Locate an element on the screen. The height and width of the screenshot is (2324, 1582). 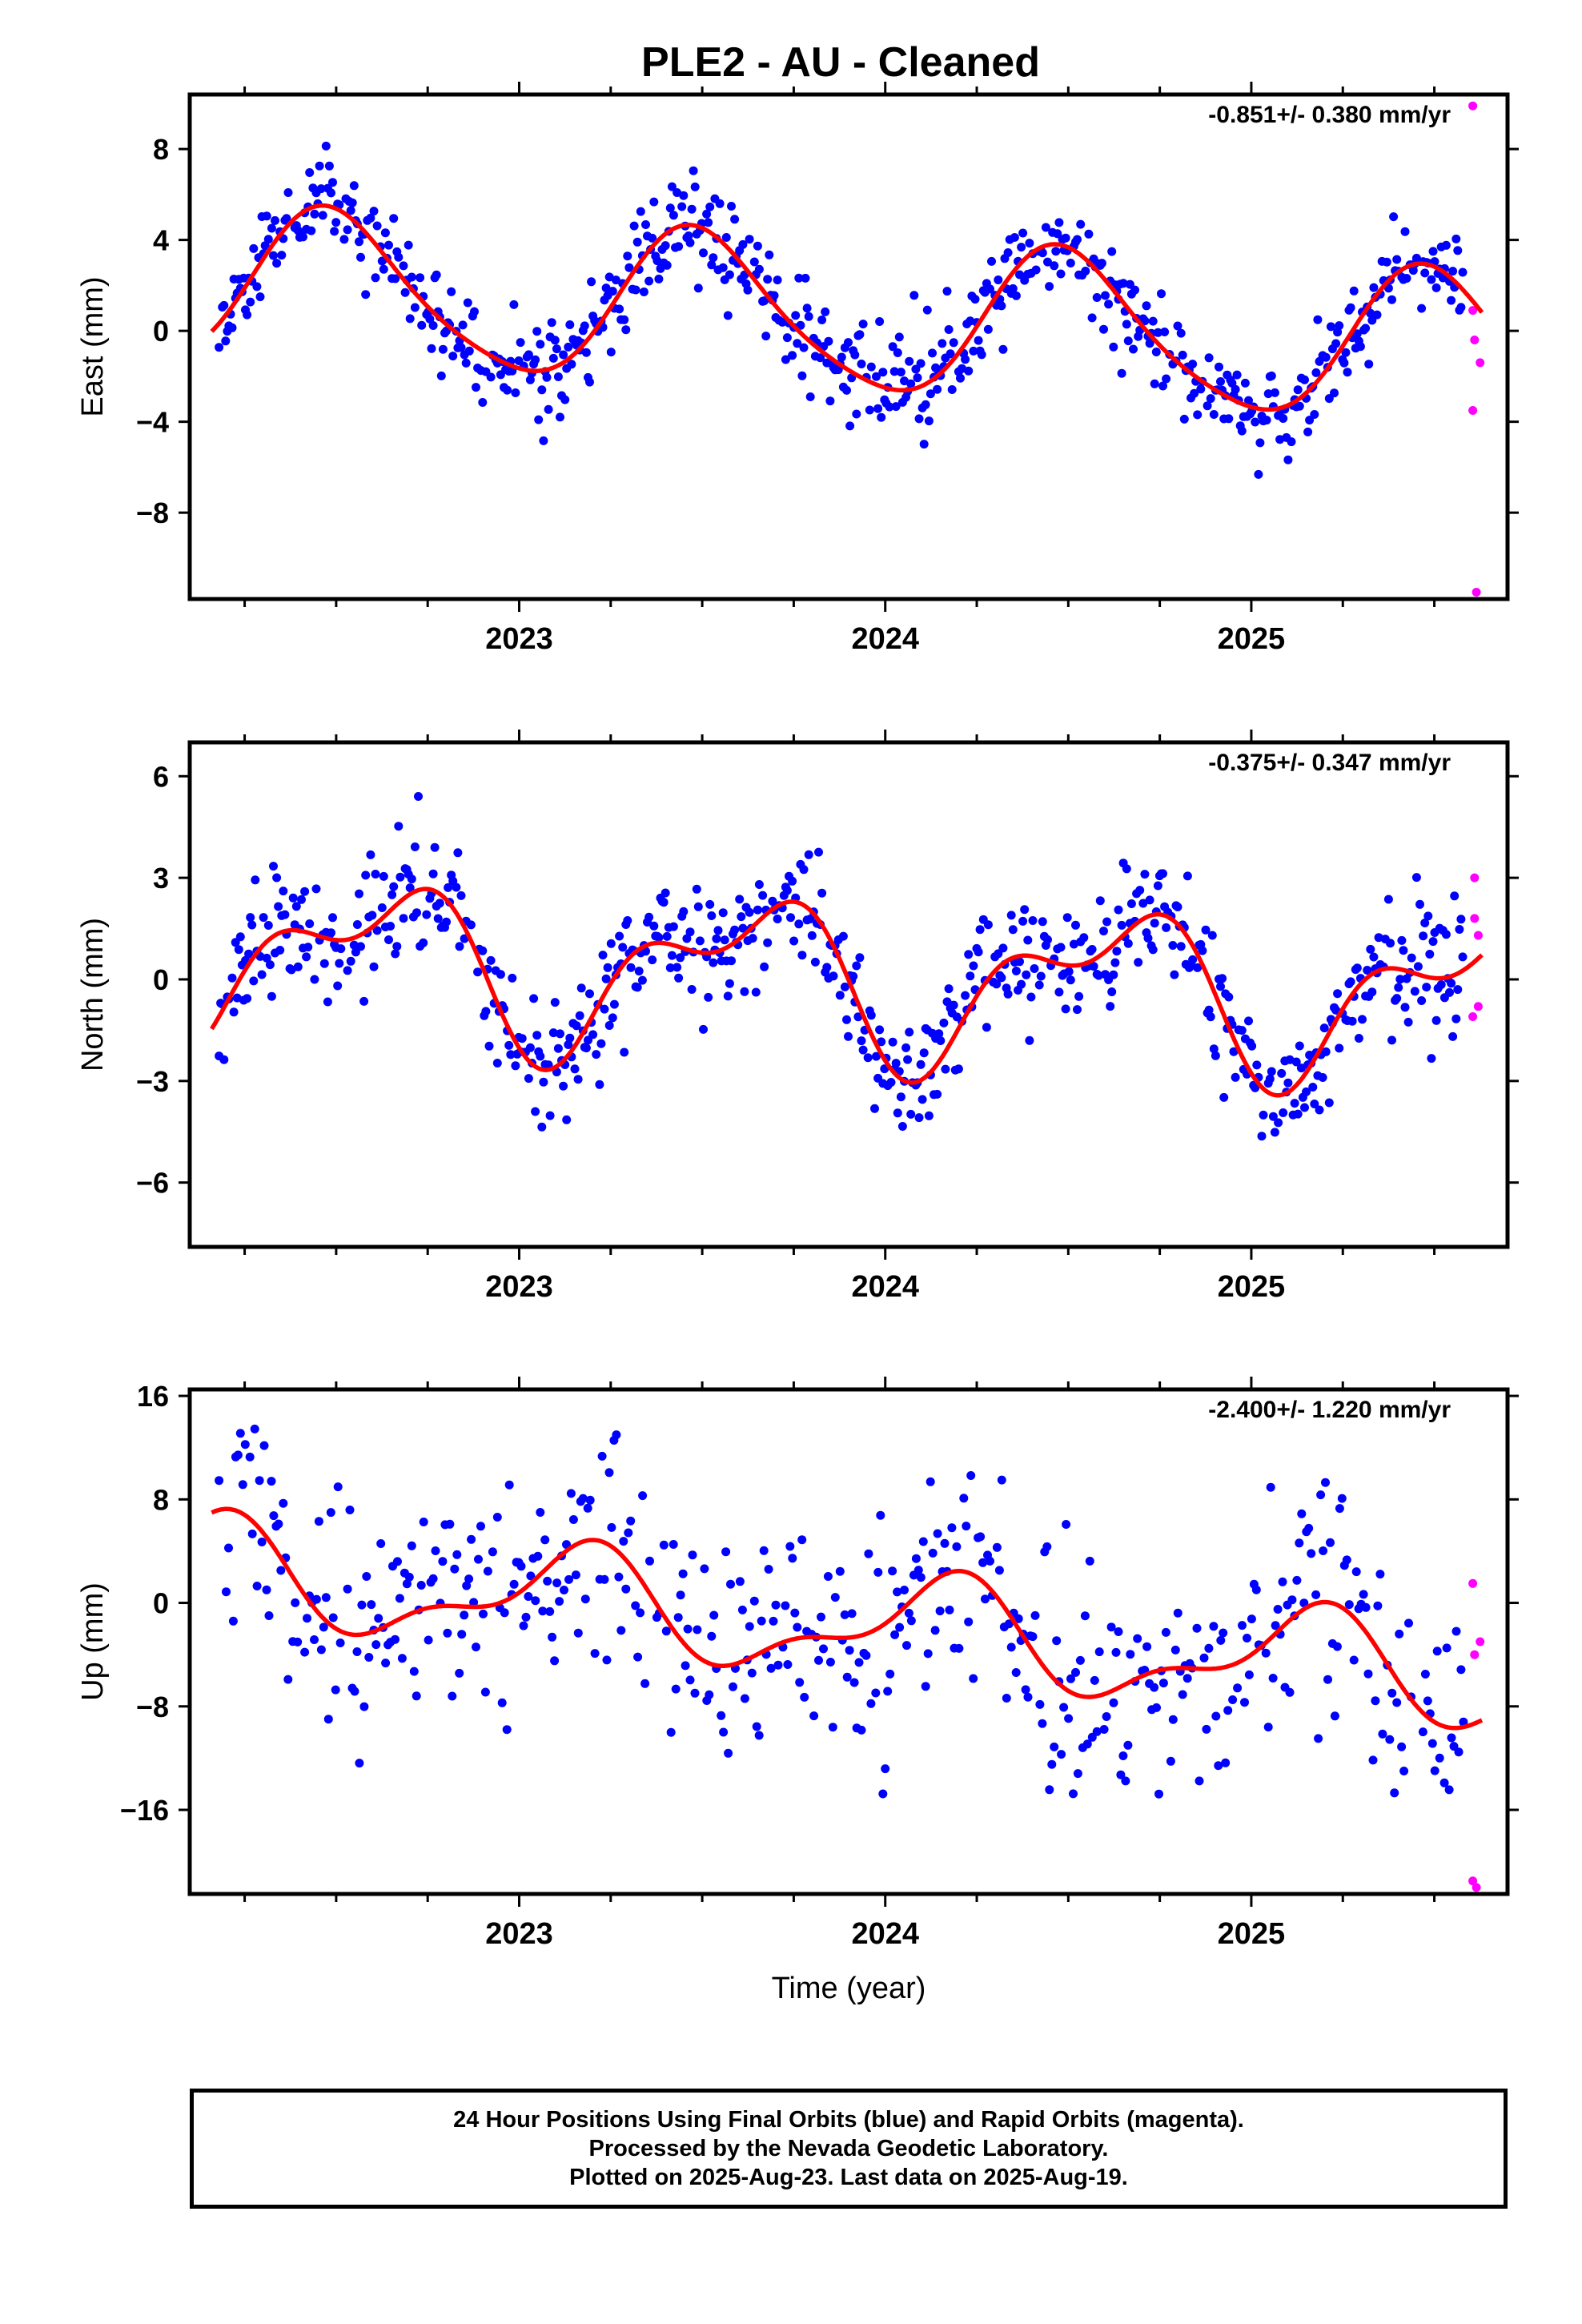
y-tick-label: 4 is located at coordinates (161, 240).